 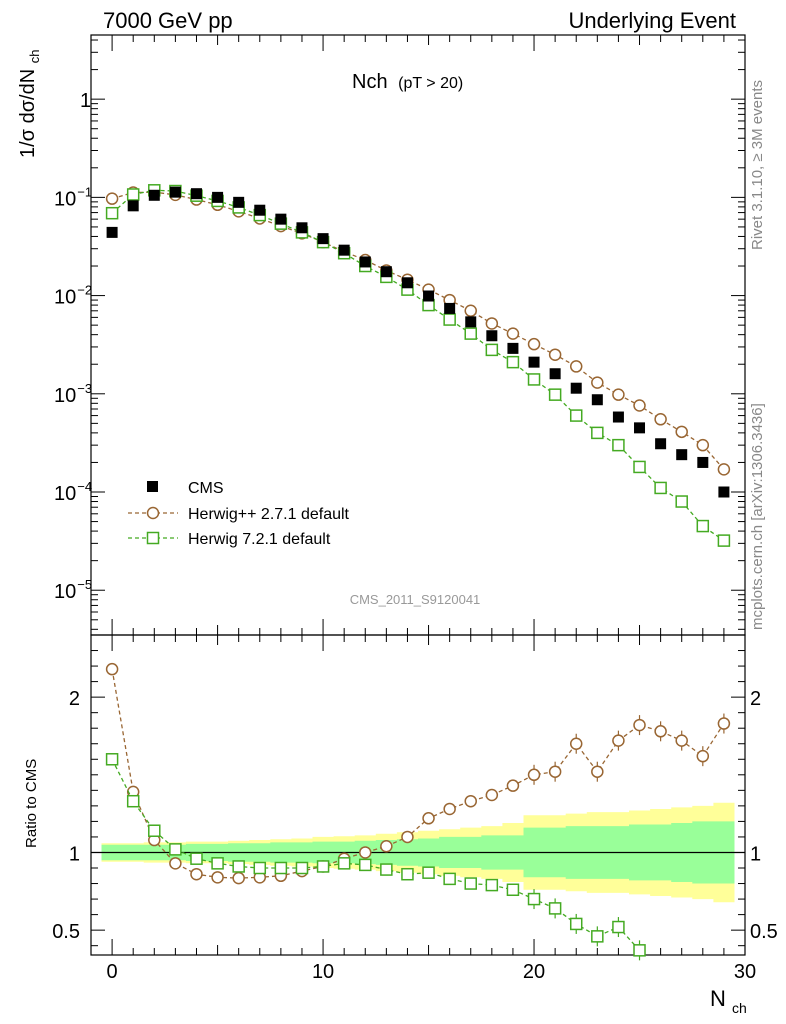 I want to click on ratio-y-tick-label-right: 1, so click(x=755, y=854).